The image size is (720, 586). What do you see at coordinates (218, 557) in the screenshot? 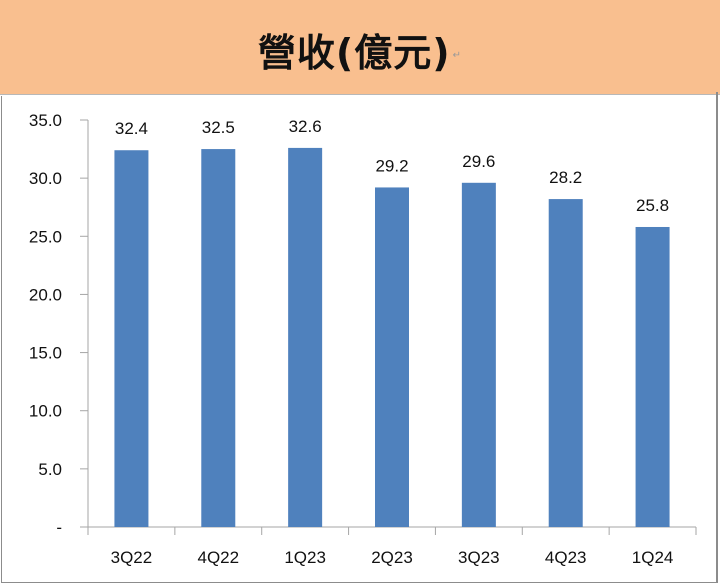
I see `x-tick-label: 4Q22` at bounding box center [218, 557].